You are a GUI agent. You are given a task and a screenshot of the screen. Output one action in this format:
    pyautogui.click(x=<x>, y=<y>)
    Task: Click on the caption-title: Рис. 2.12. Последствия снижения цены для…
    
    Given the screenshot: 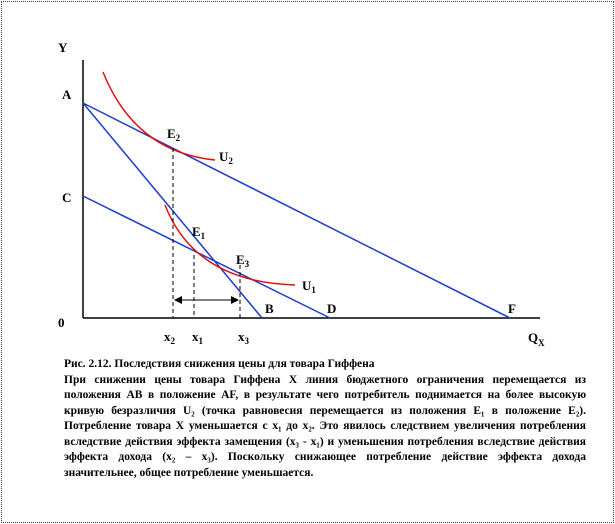 What is the action you would take?
    pyautogui.click(x=219, y=364)
    